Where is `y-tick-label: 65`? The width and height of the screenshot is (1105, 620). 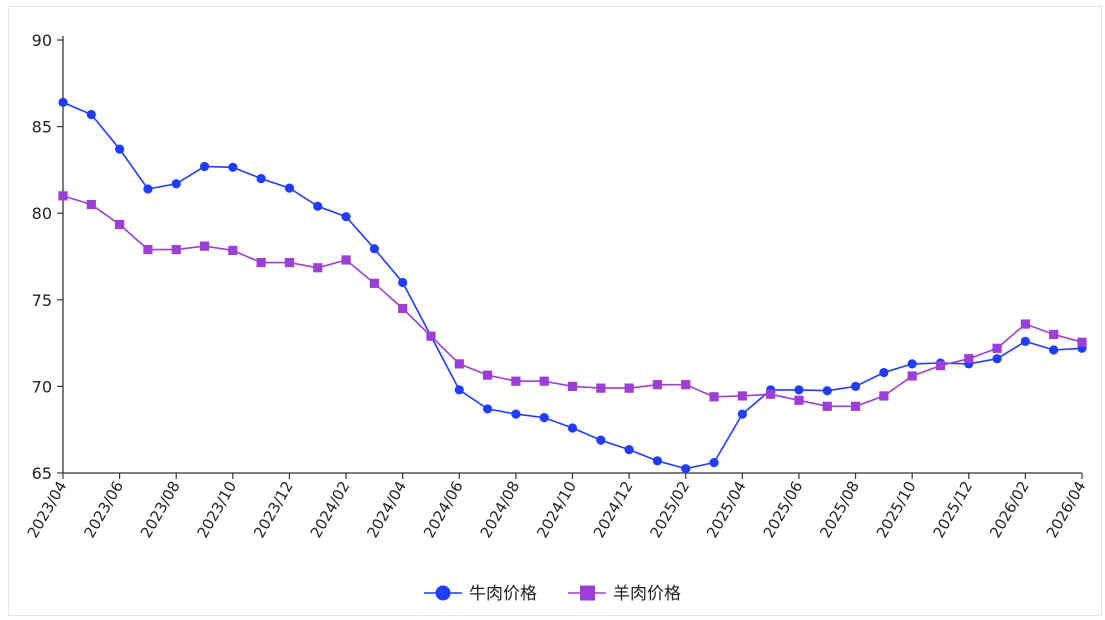
y-tick-label: 65 is located at coordinates (42, 473).